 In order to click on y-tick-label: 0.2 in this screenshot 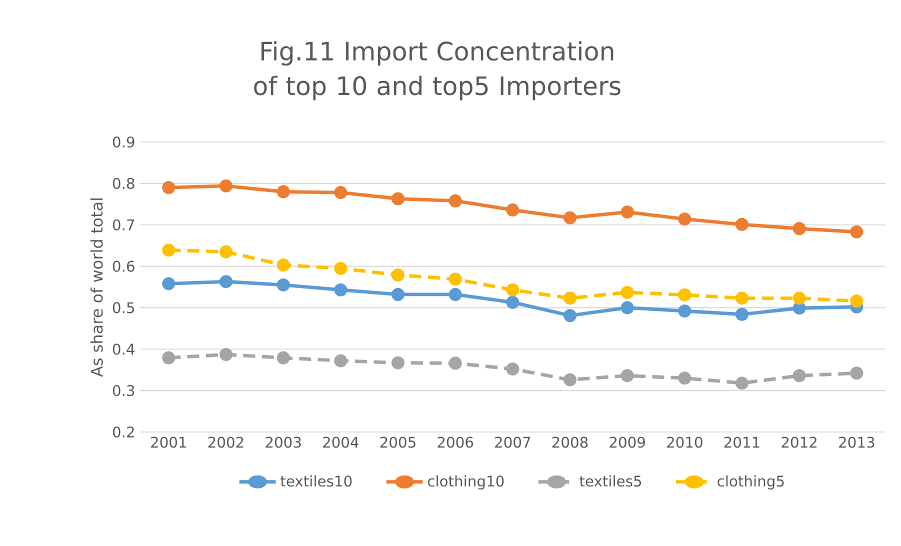, I will do `click(123, 432)`.